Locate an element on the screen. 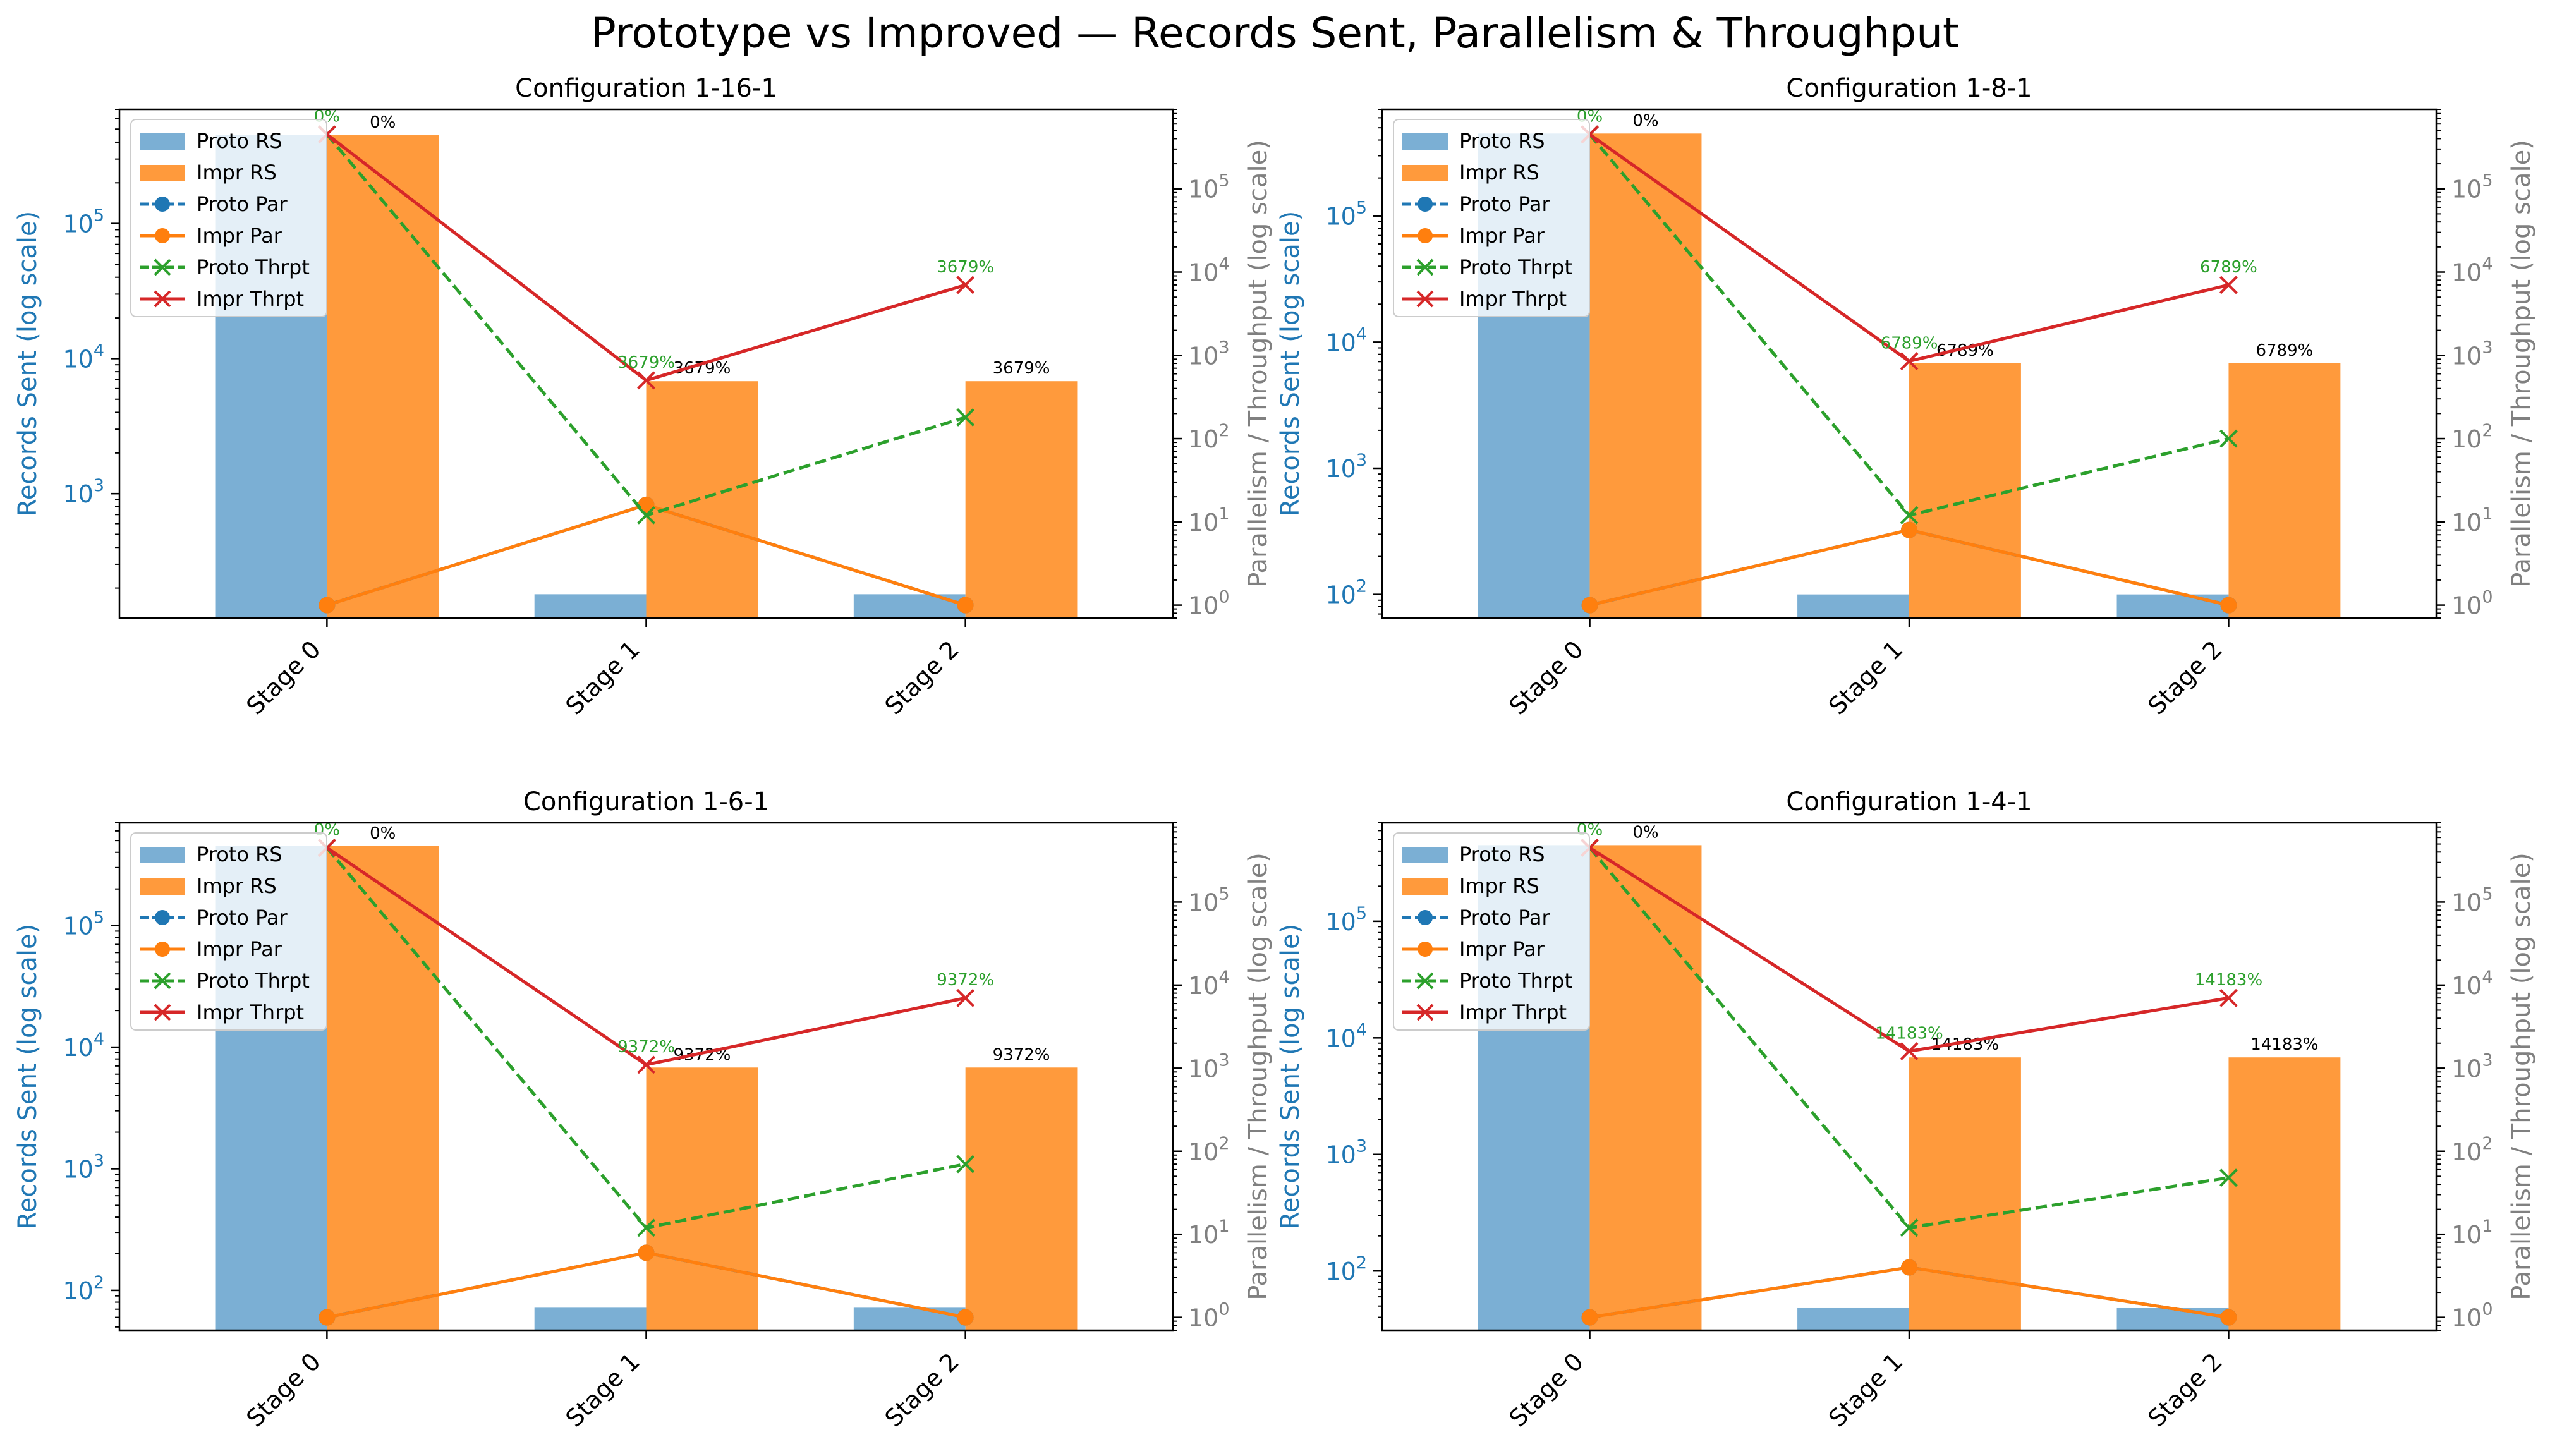 Image resolution: width=2550 pixels, height=1456 pixels. legend-label: Proto RS is located at coordinates (1502, 854).